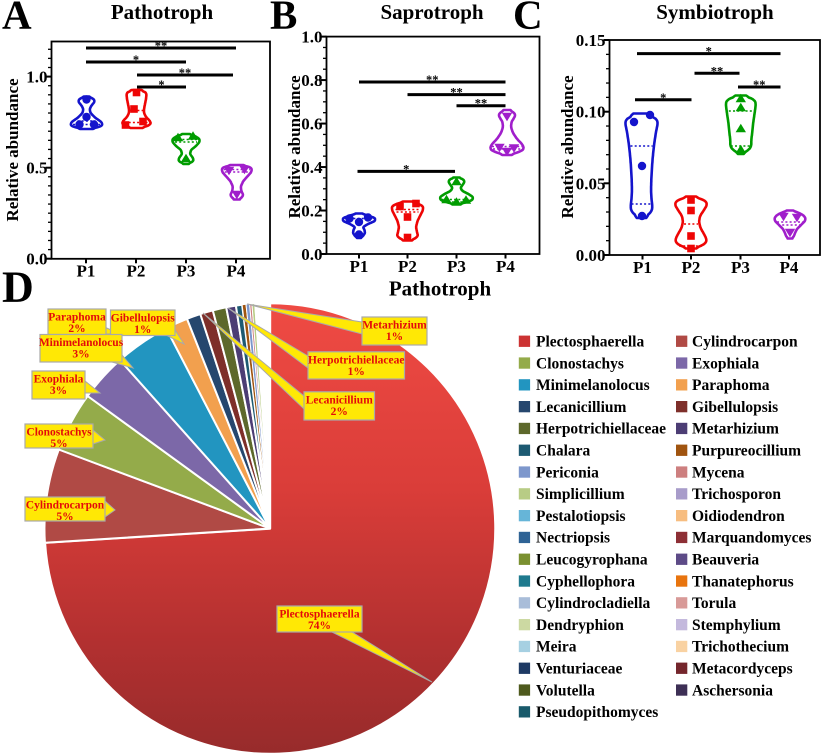 The height and width of the screenshot is (755, 826). Describe the element at coordinates (319, 626) in the screenshot. I see `svg-text: 74%` at that location.